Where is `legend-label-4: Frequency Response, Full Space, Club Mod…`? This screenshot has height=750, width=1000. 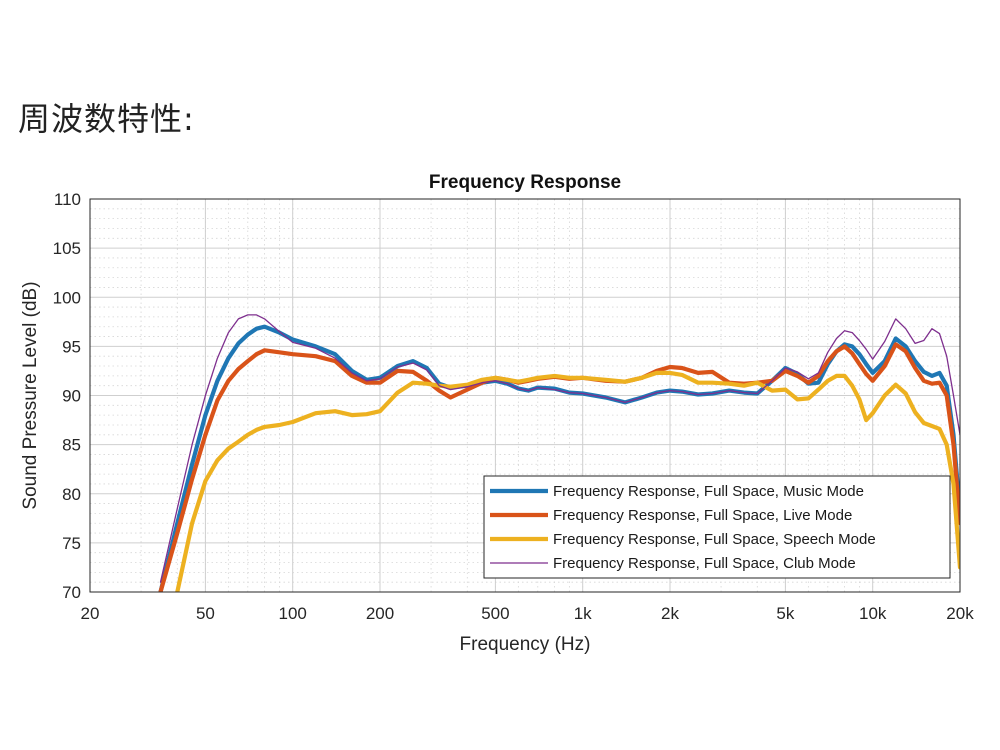 legend-label-4: Frequency Response, Full Space, Club Mod… is located at coordinates (704, 563).